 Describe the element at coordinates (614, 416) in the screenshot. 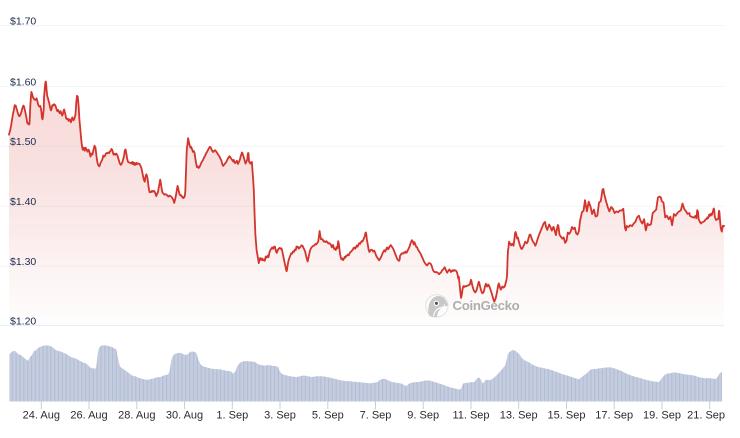

I see `svg-text: 17. Sep` at that location.